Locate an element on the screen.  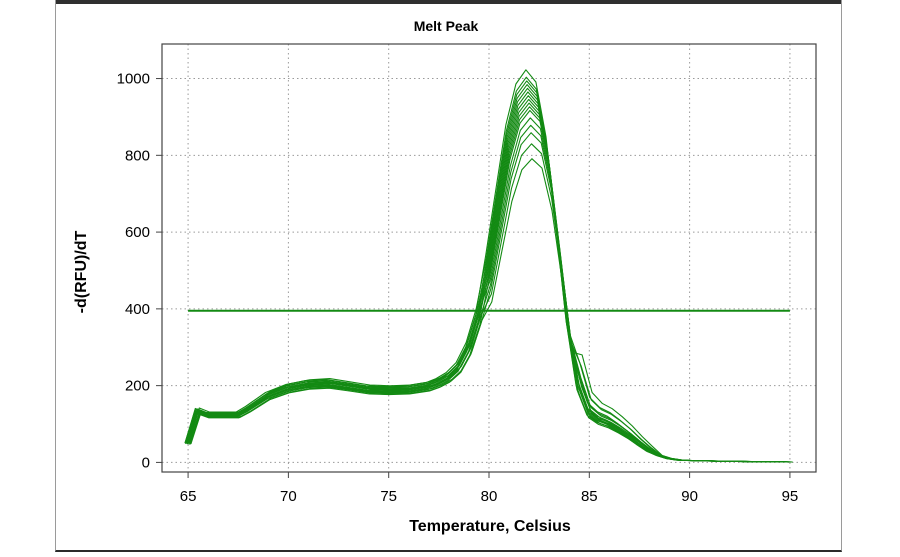
y-tick-label: 800 is located at coordinates (137, 155).